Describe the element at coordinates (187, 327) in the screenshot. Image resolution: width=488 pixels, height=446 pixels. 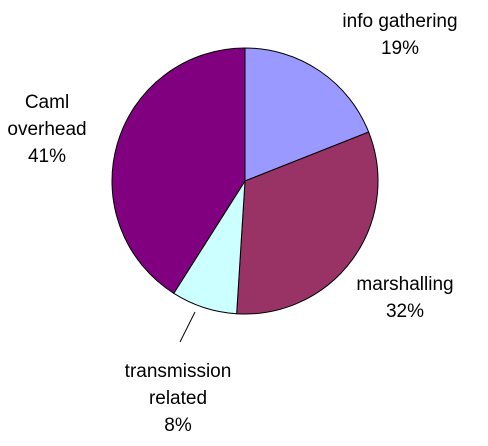
I see `leader-line` at that location.